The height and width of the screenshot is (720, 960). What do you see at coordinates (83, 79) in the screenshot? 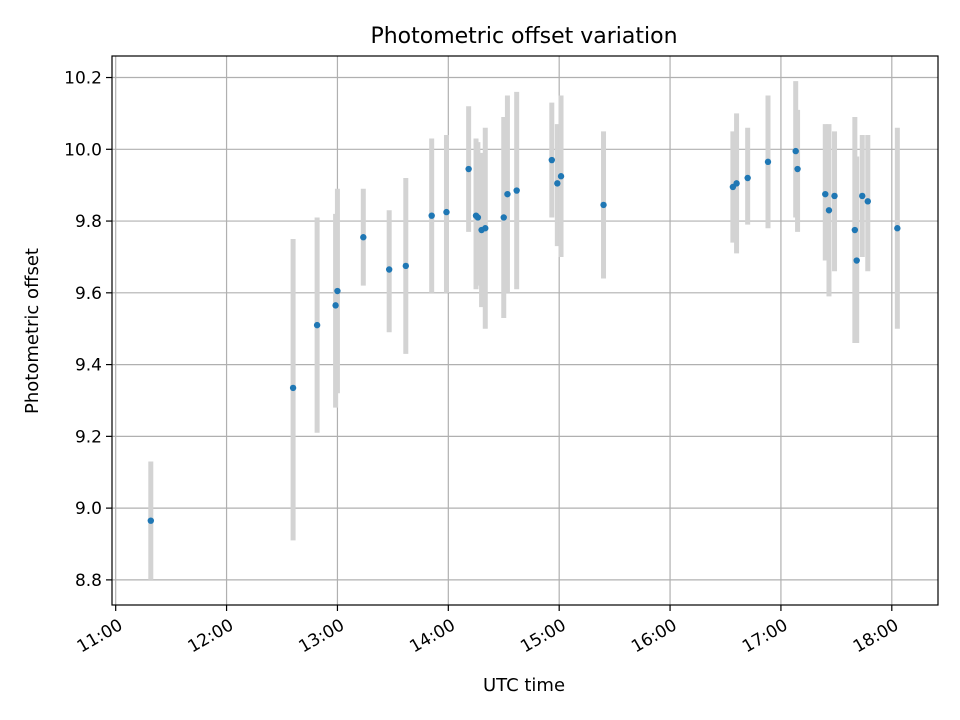
I see `y-tick-label: 10.2` at bounding box center [83, 79].